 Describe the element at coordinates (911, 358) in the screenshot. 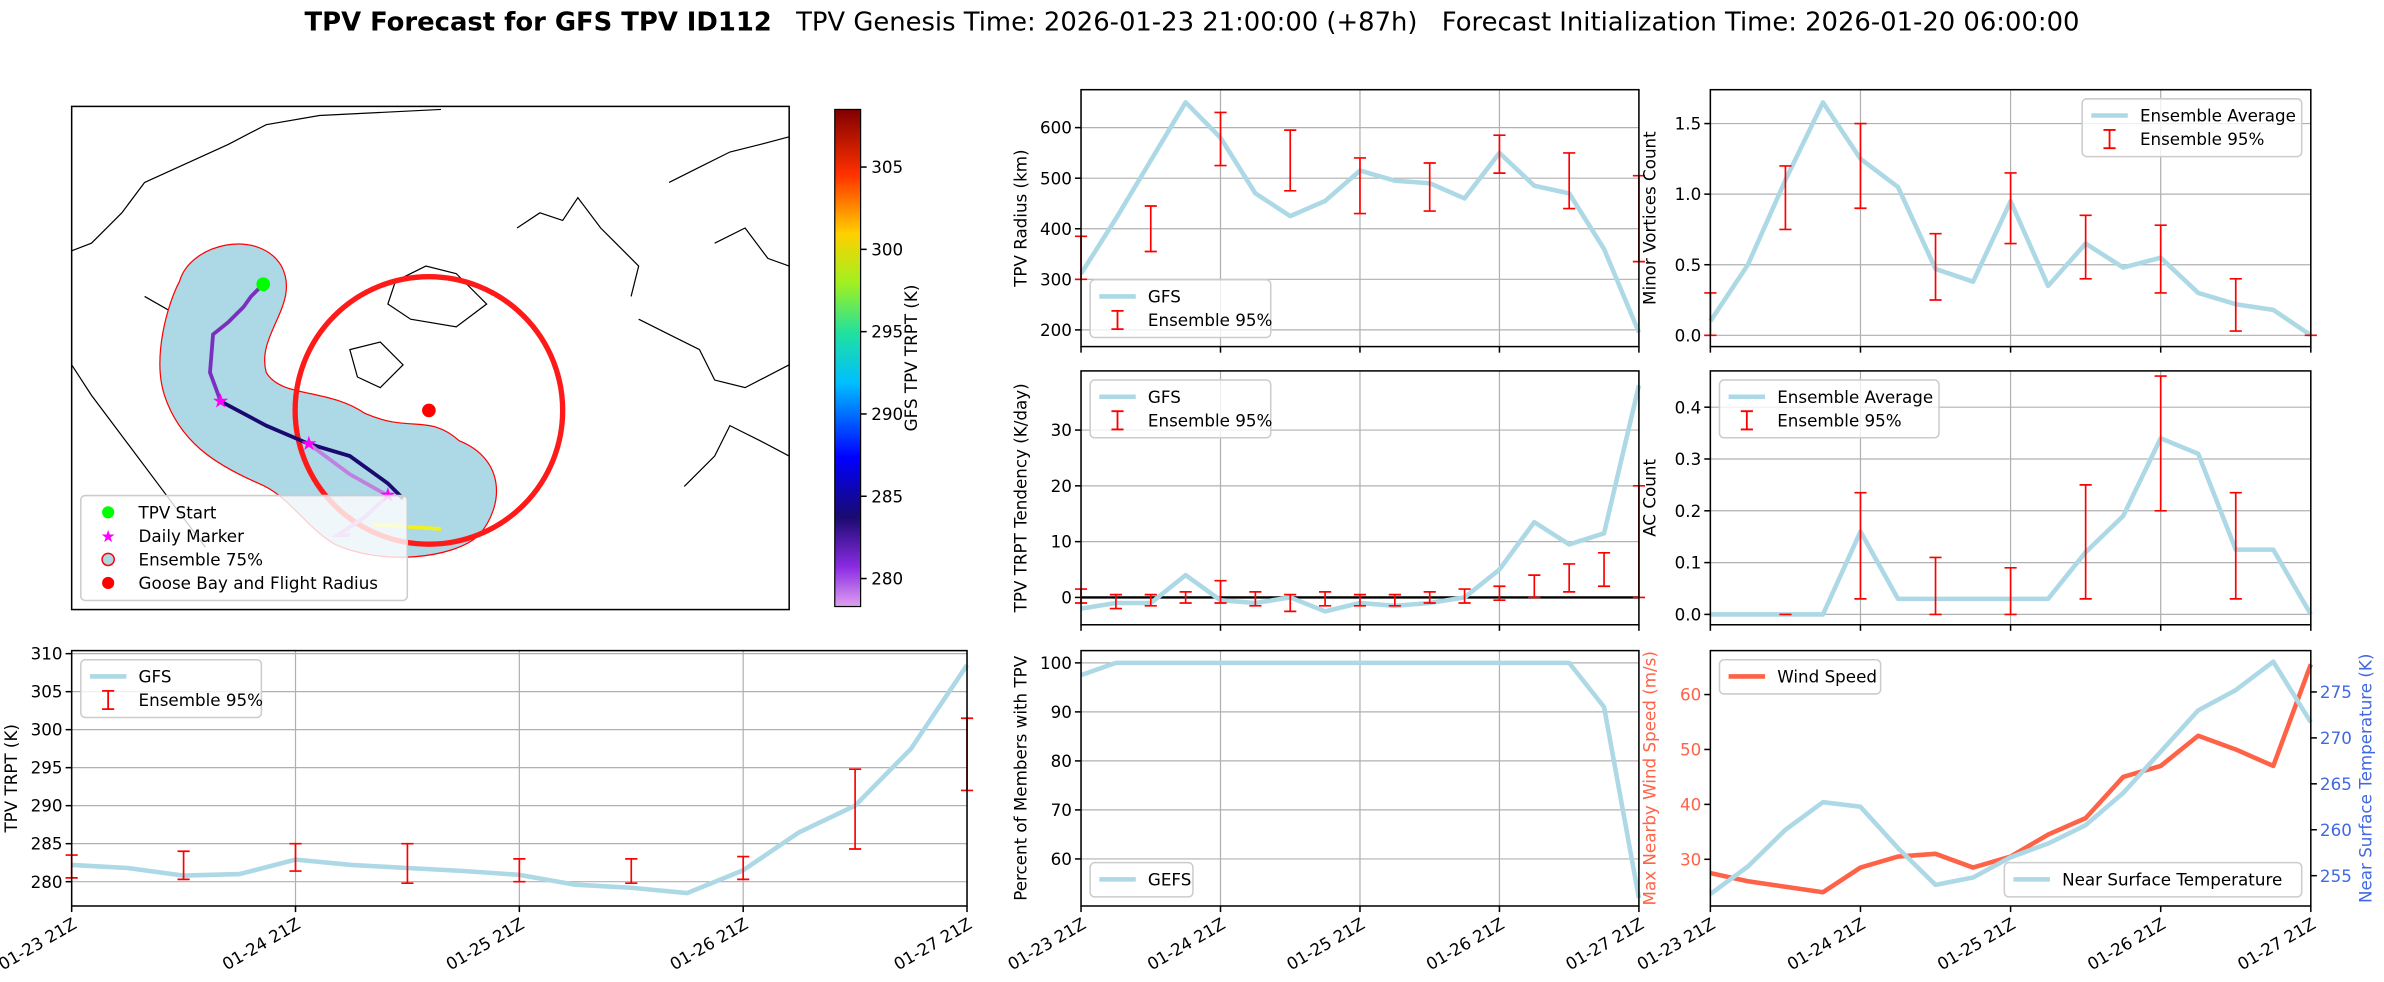

I see `colorbar-label: GFS TPV TRPT (K)` at that location.